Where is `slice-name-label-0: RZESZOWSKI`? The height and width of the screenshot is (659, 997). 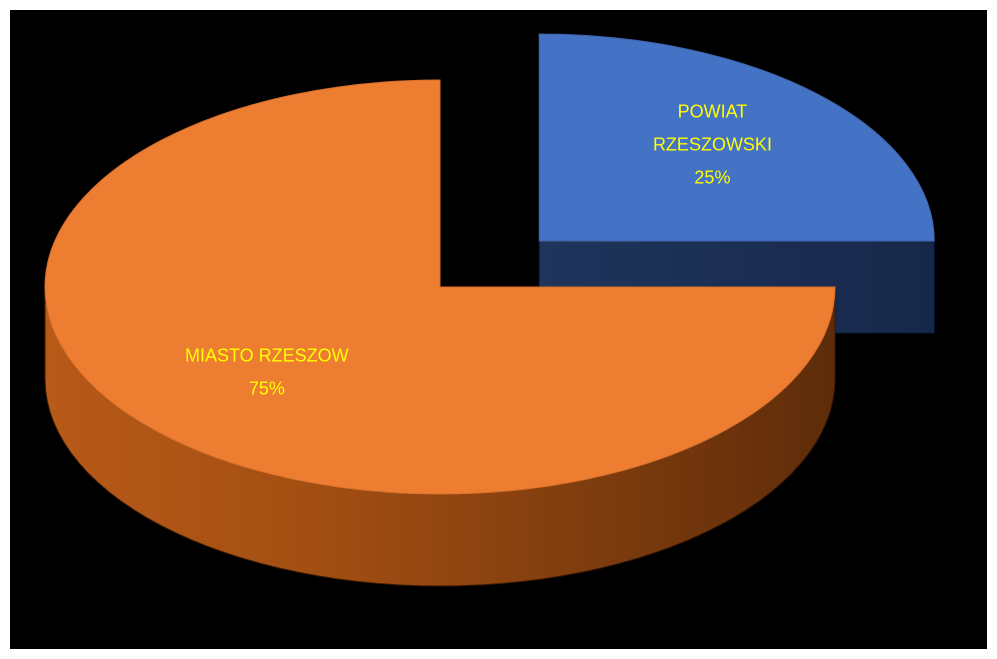 slice-name-label-0: RZESZOWSKI is located at coordinates (712, 144).